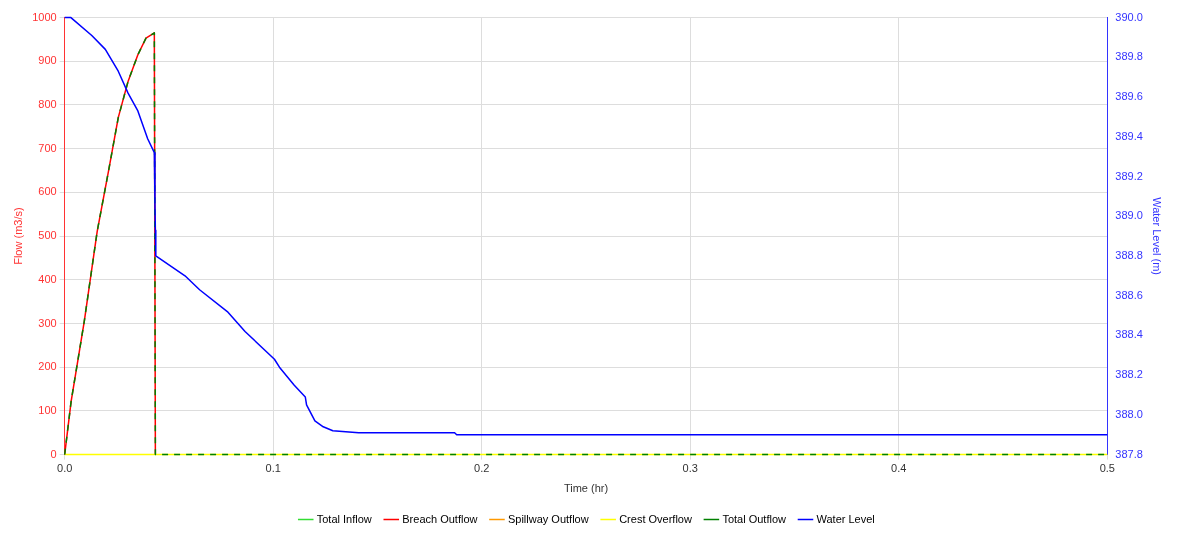  I want to click on y-axis-title: Flow (m3/s), so click(17, 236).